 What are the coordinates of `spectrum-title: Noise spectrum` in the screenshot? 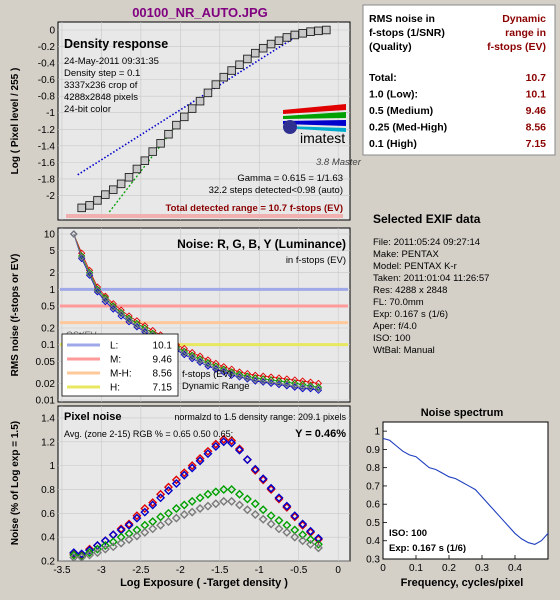 It's located at (462, 413).